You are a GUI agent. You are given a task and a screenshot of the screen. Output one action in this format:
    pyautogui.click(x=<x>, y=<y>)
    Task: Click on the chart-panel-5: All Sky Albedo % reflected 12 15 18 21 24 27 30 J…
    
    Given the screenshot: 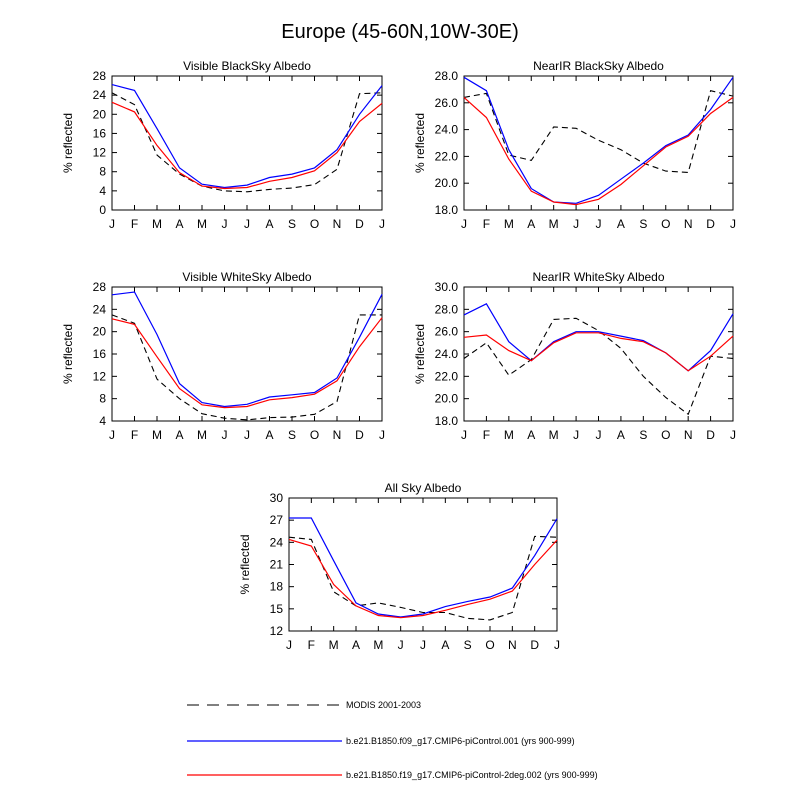 What is the action you would take?
    pyautogui.click(x=399, y=566)
    